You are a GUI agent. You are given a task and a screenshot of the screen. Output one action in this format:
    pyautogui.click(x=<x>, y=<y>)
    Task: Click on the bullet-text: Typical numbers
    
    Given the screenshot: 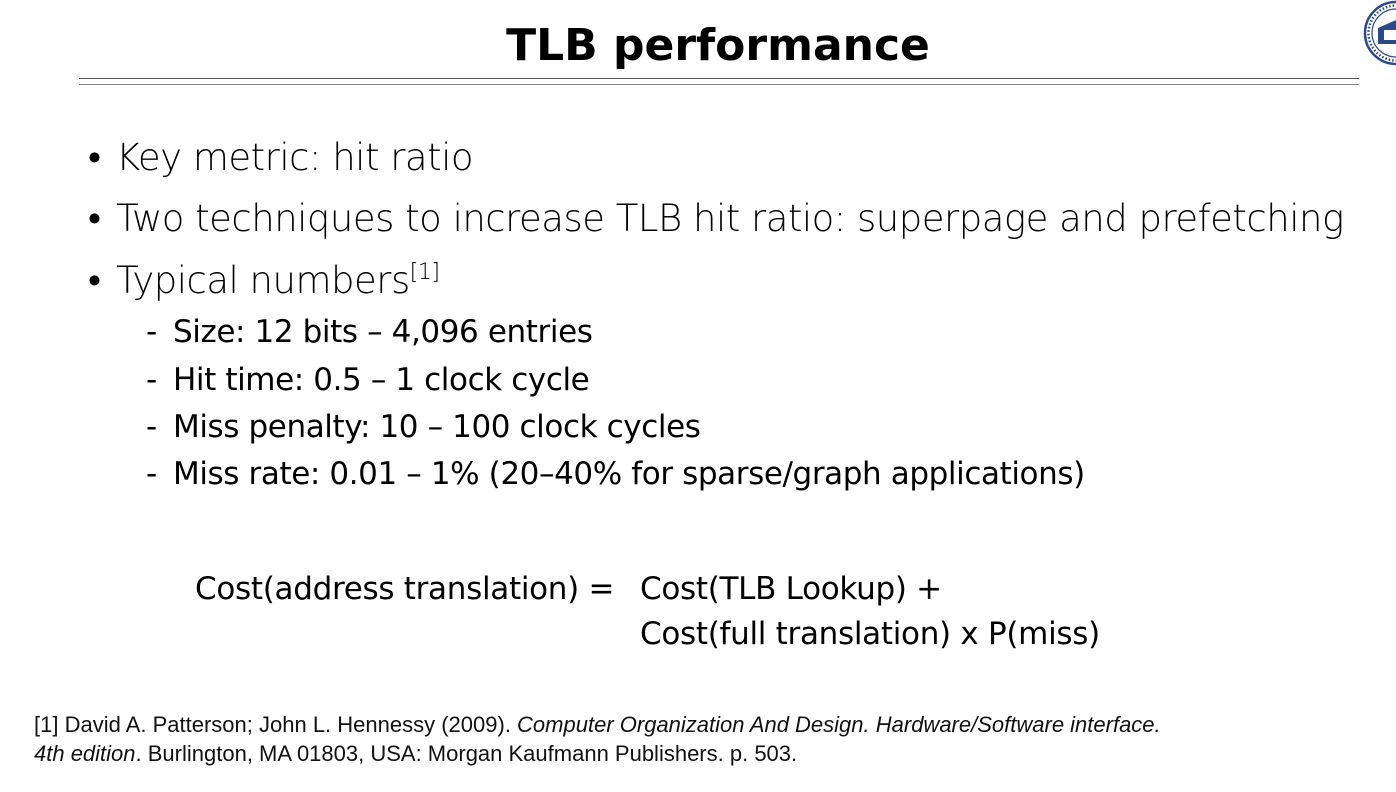 What is the action you would take?
    pyautogui.click(x=263, y=280)
    